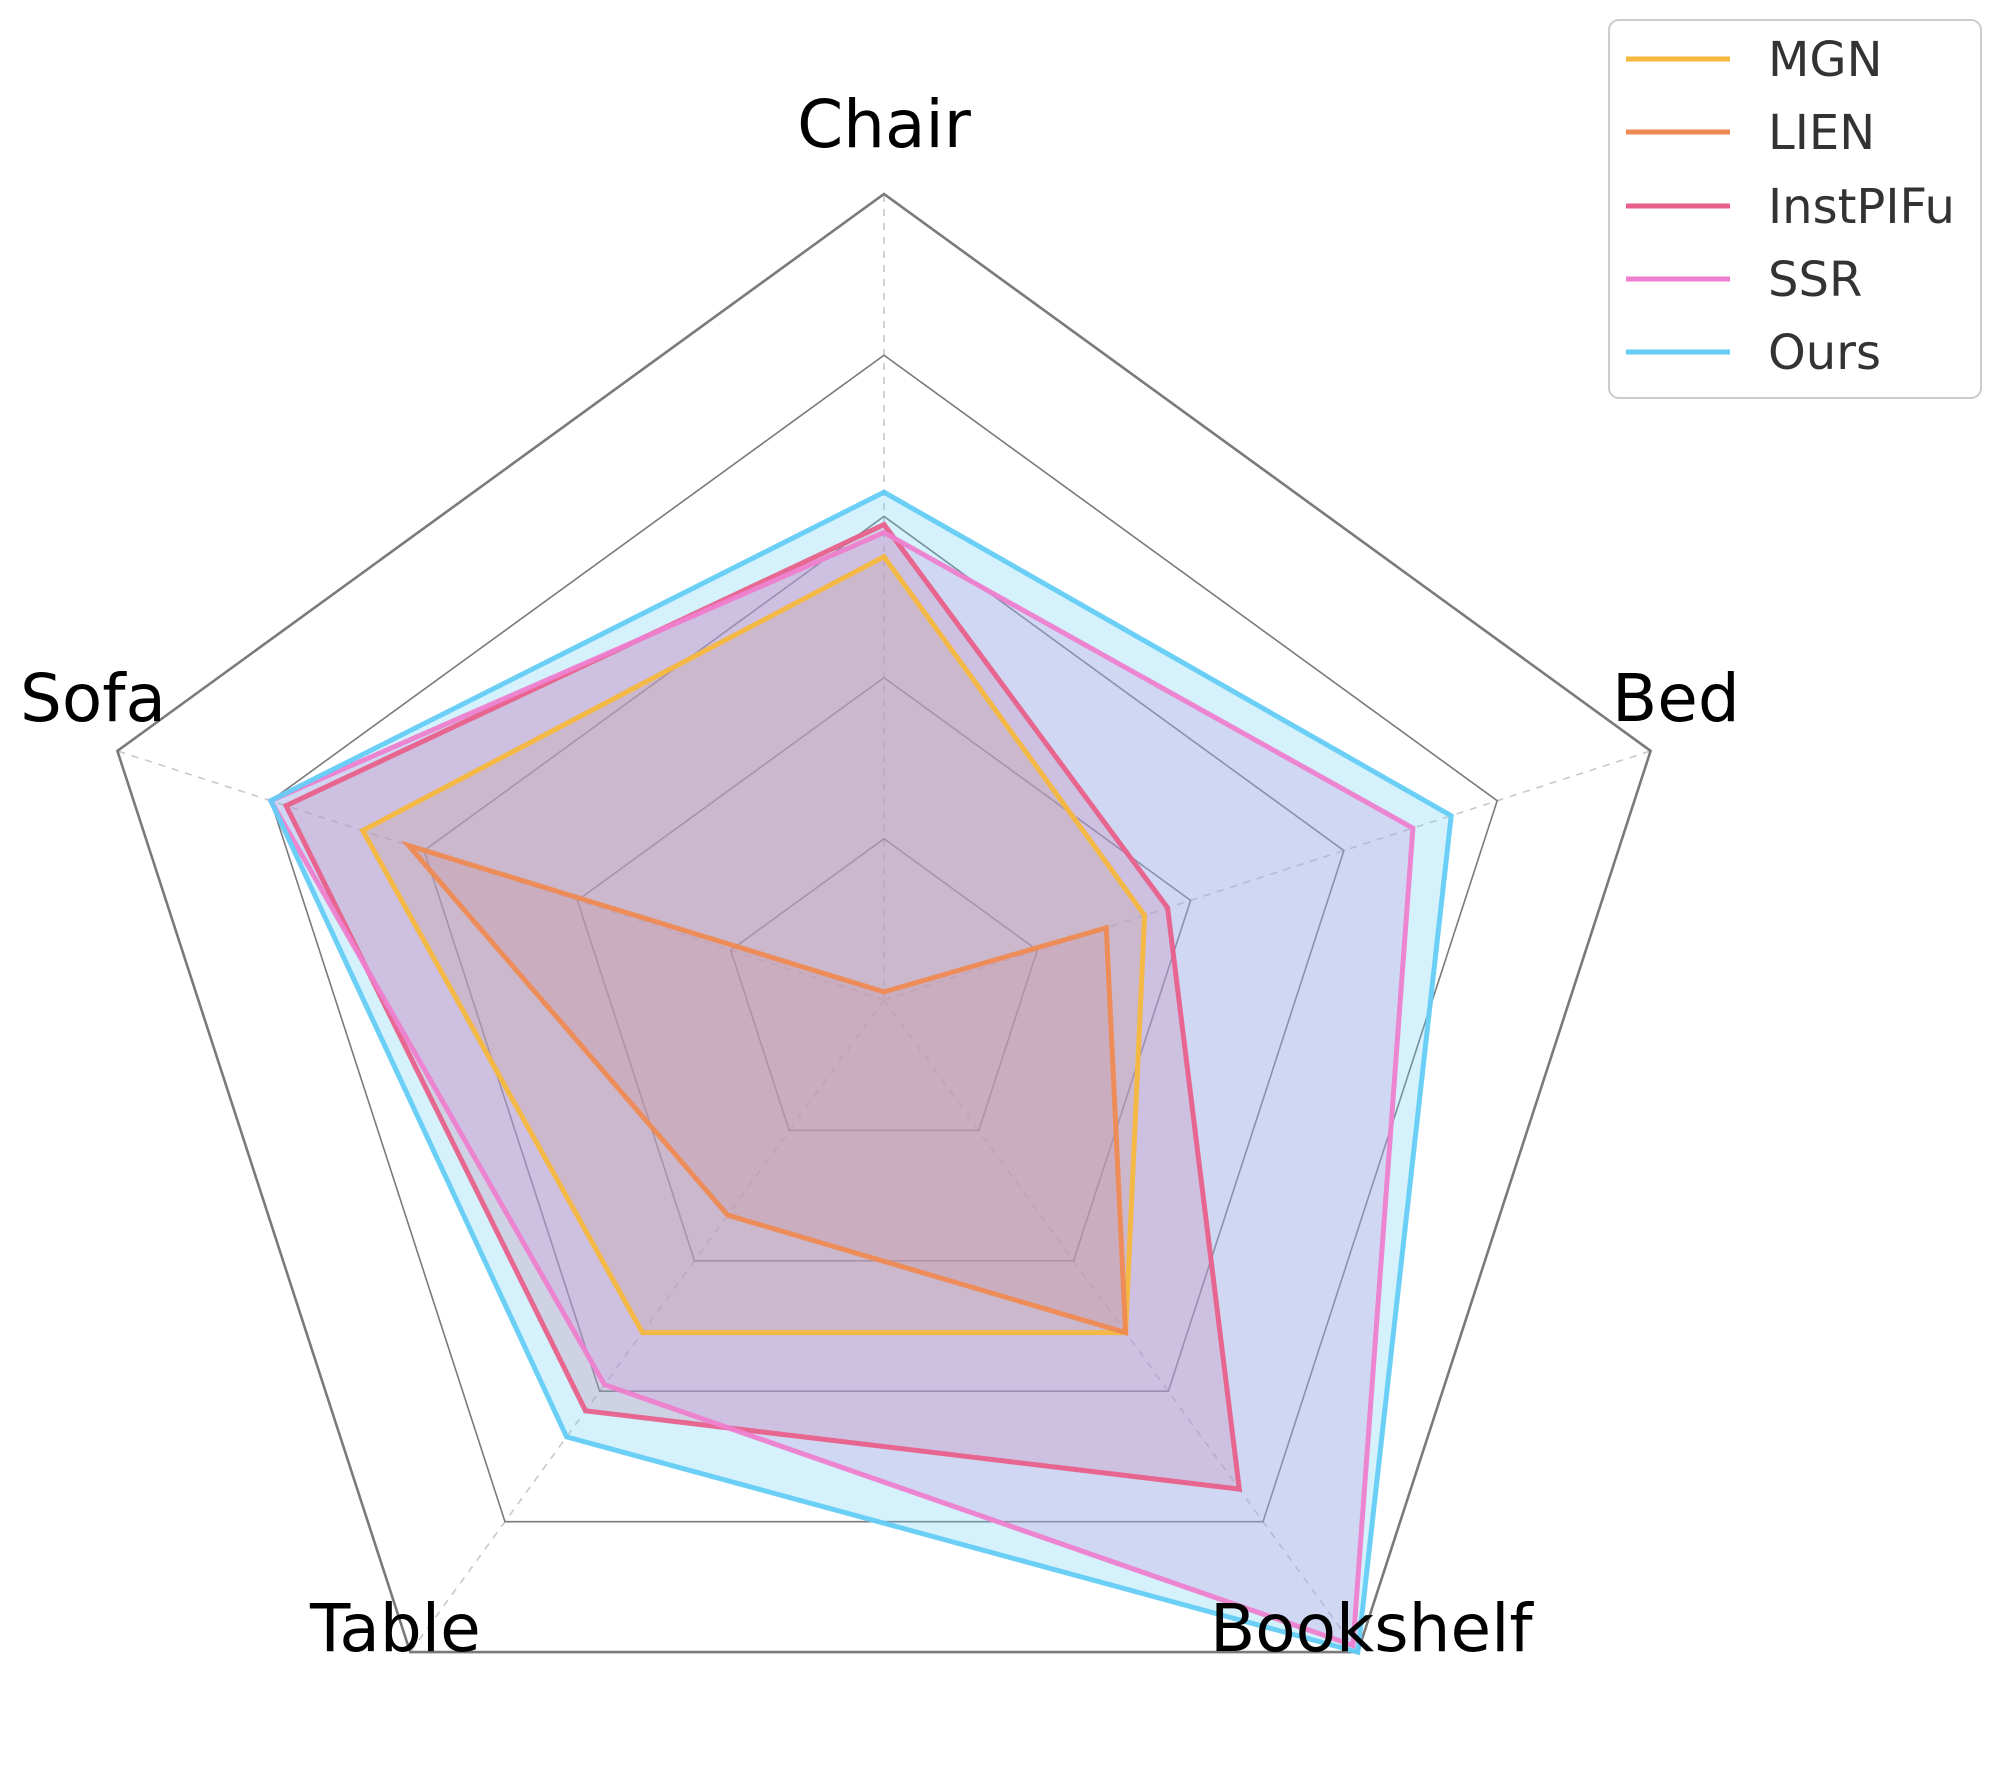 Image resolution: width=2001 pixels, height=1778 pixels. I want to click on legend: MGN LIEN InstPIFu SSR Ours, so click(1795, 209).